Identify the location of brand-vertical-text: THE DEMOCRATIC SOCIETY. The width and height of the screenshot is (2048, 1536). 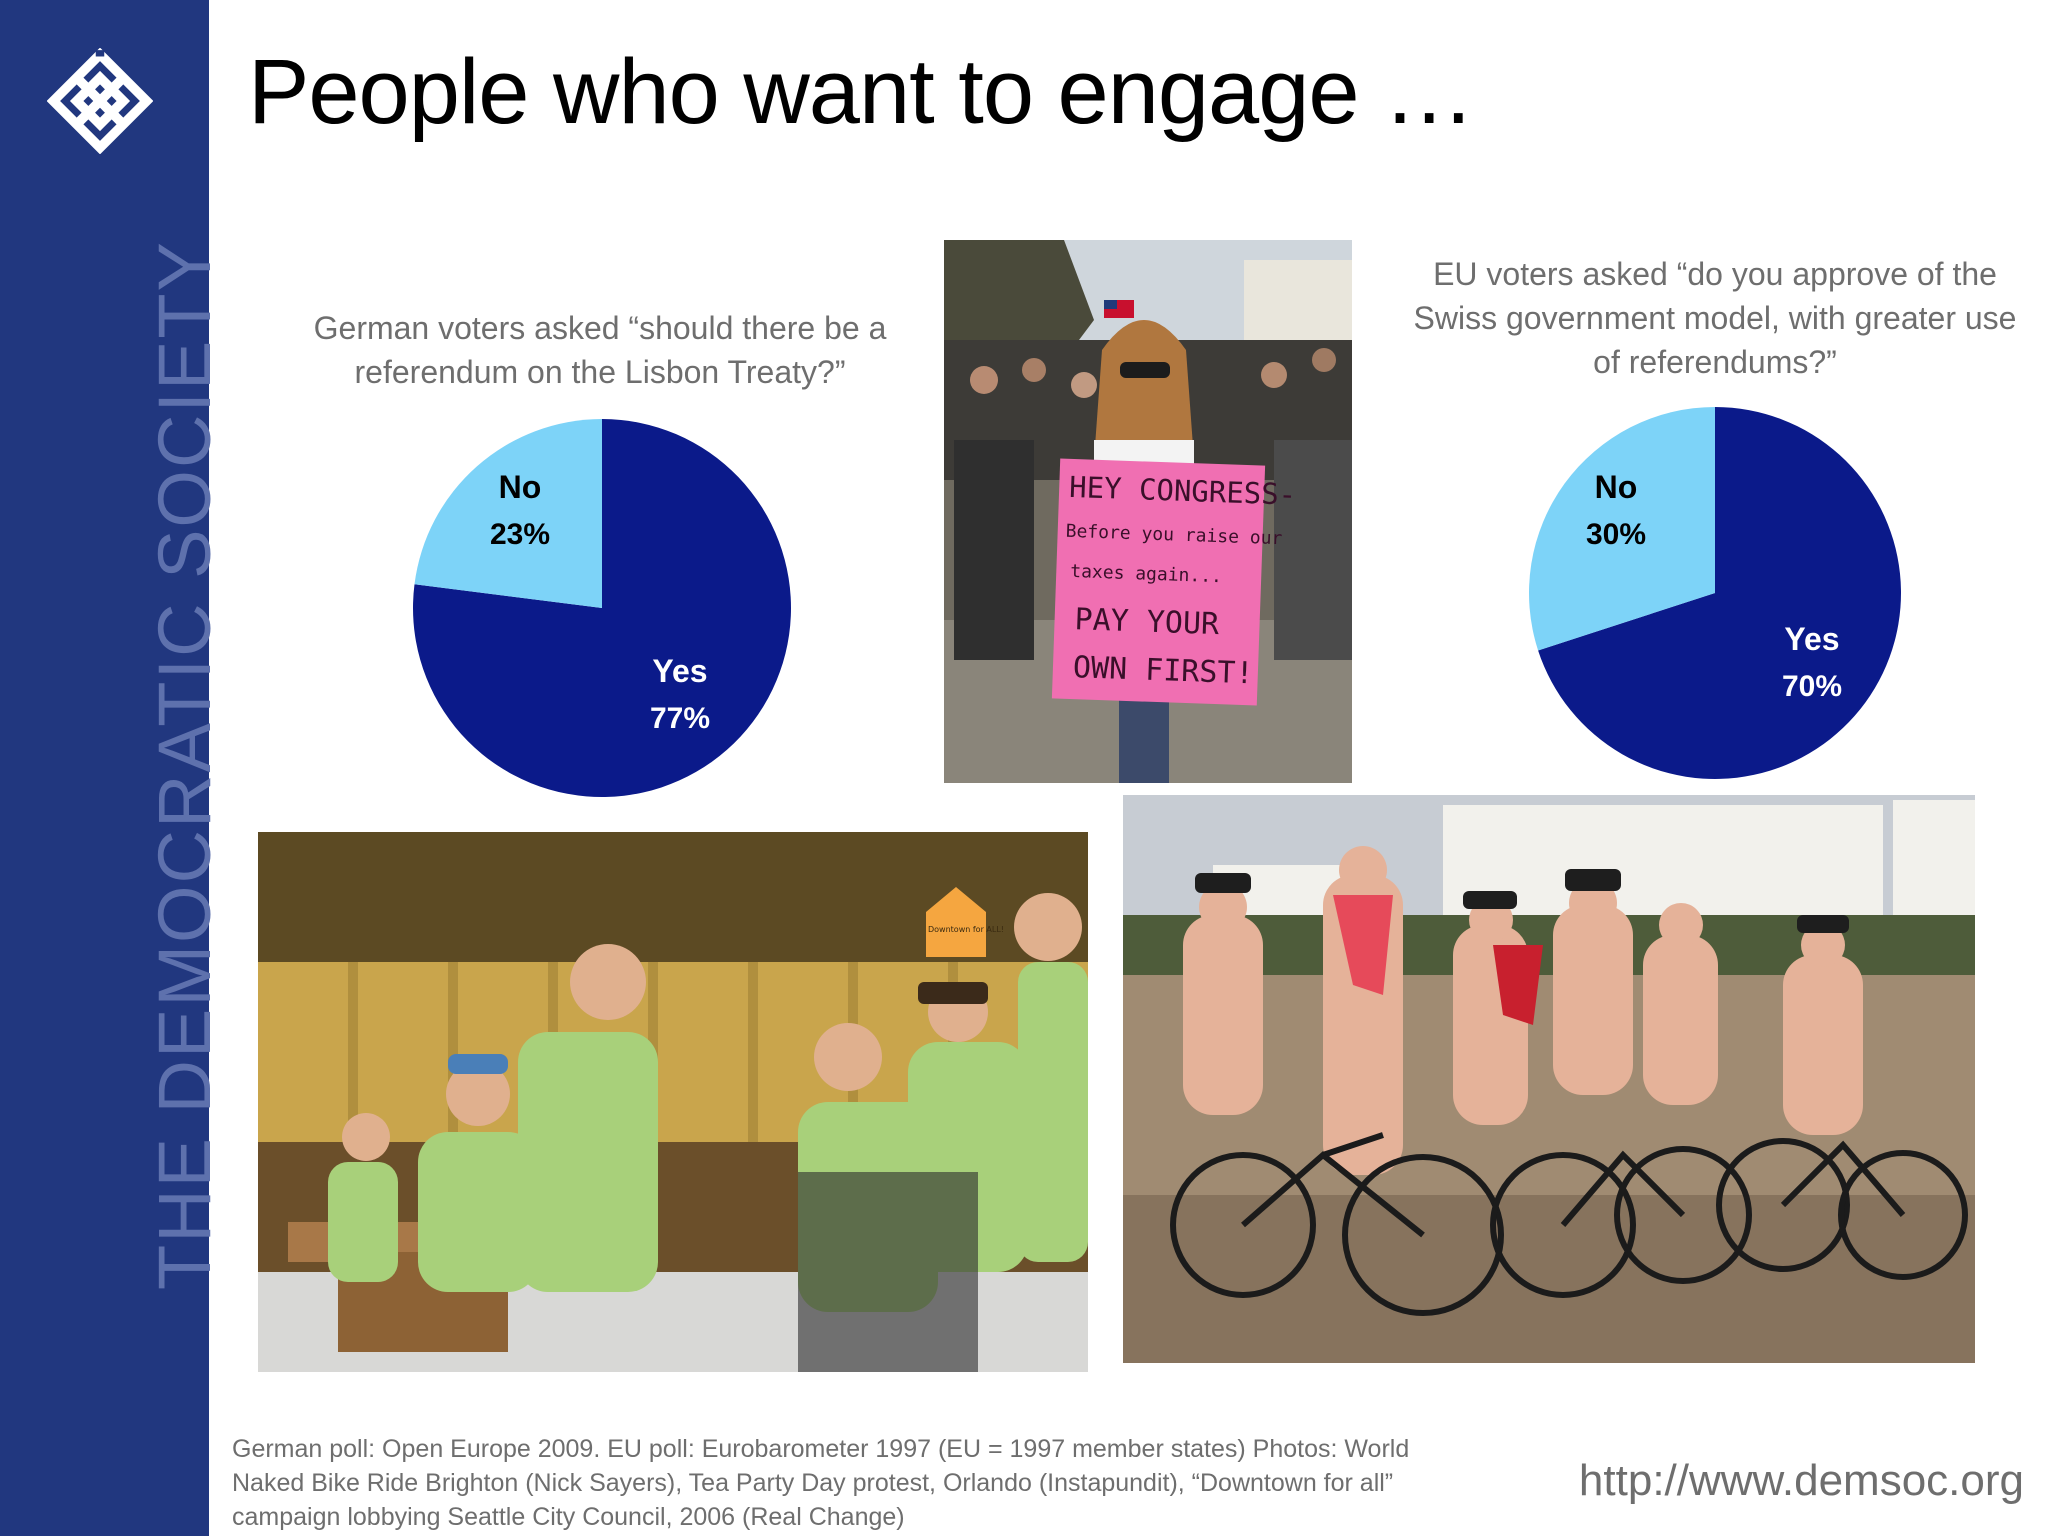
(184, 765).